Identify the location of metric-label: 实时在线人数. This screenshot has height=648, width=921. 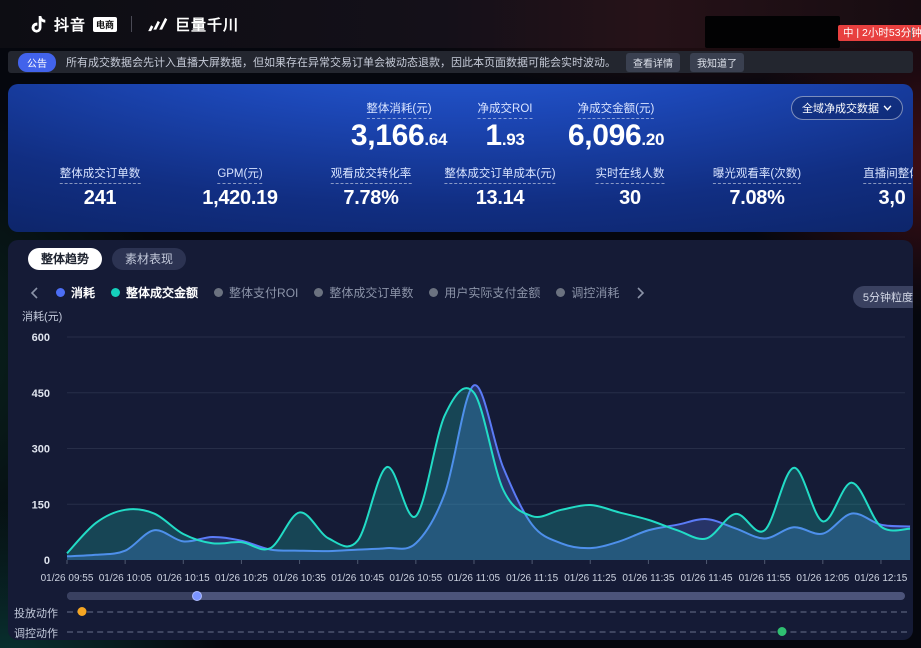
(630, 174).